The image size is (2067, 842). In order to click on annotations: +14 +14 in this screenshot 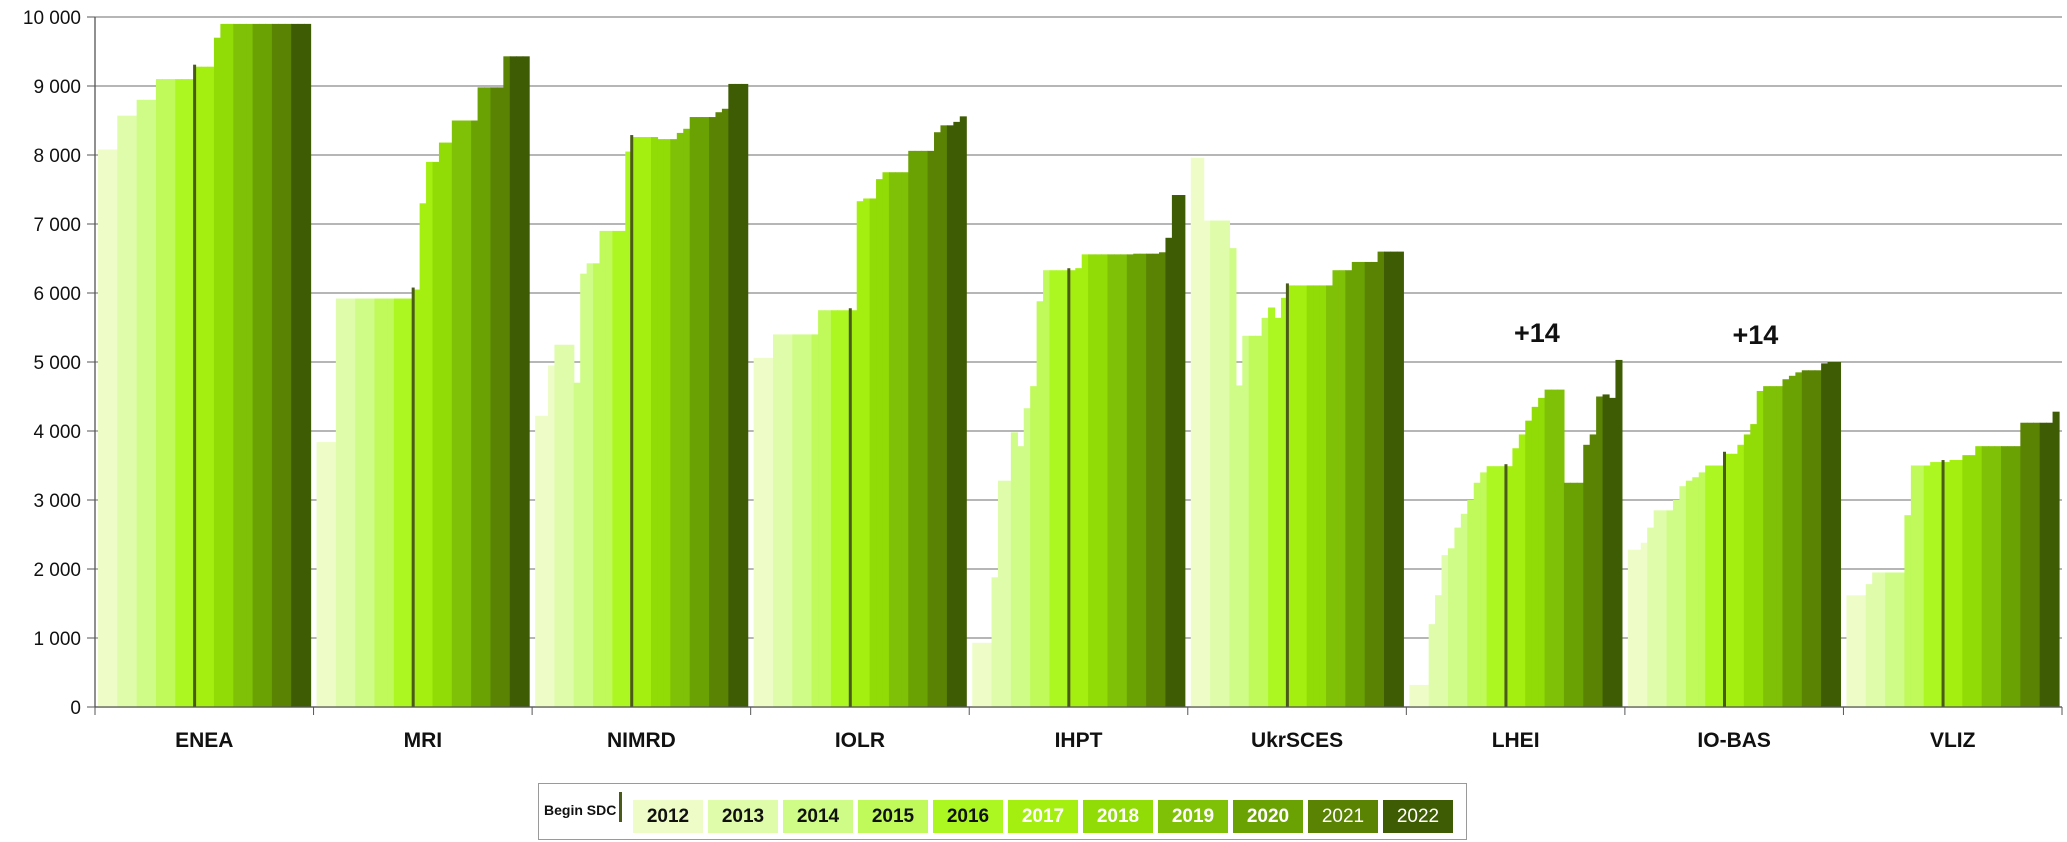, I will do `click(1646, 334)`.